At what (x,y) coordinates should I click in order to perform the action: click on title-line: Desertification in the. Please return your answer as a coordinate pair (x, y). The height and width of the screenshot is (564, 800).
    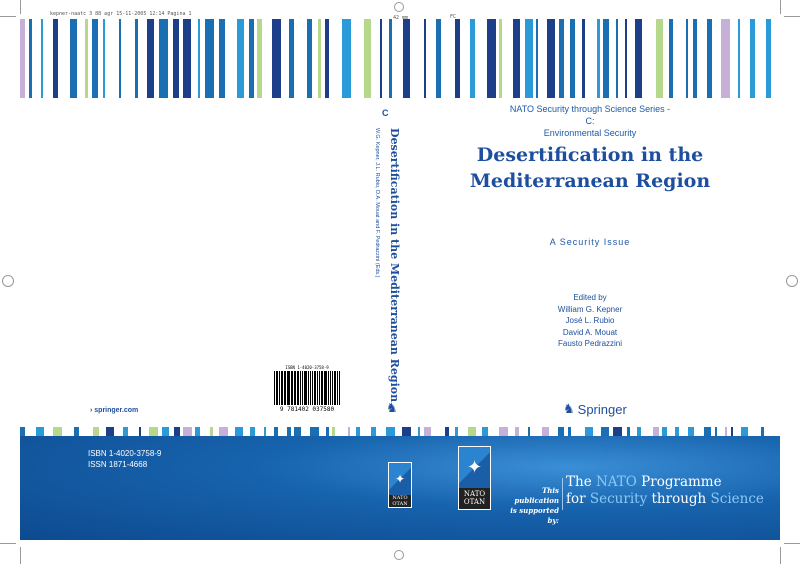
    Looking at the image, I should click on (590, 155).